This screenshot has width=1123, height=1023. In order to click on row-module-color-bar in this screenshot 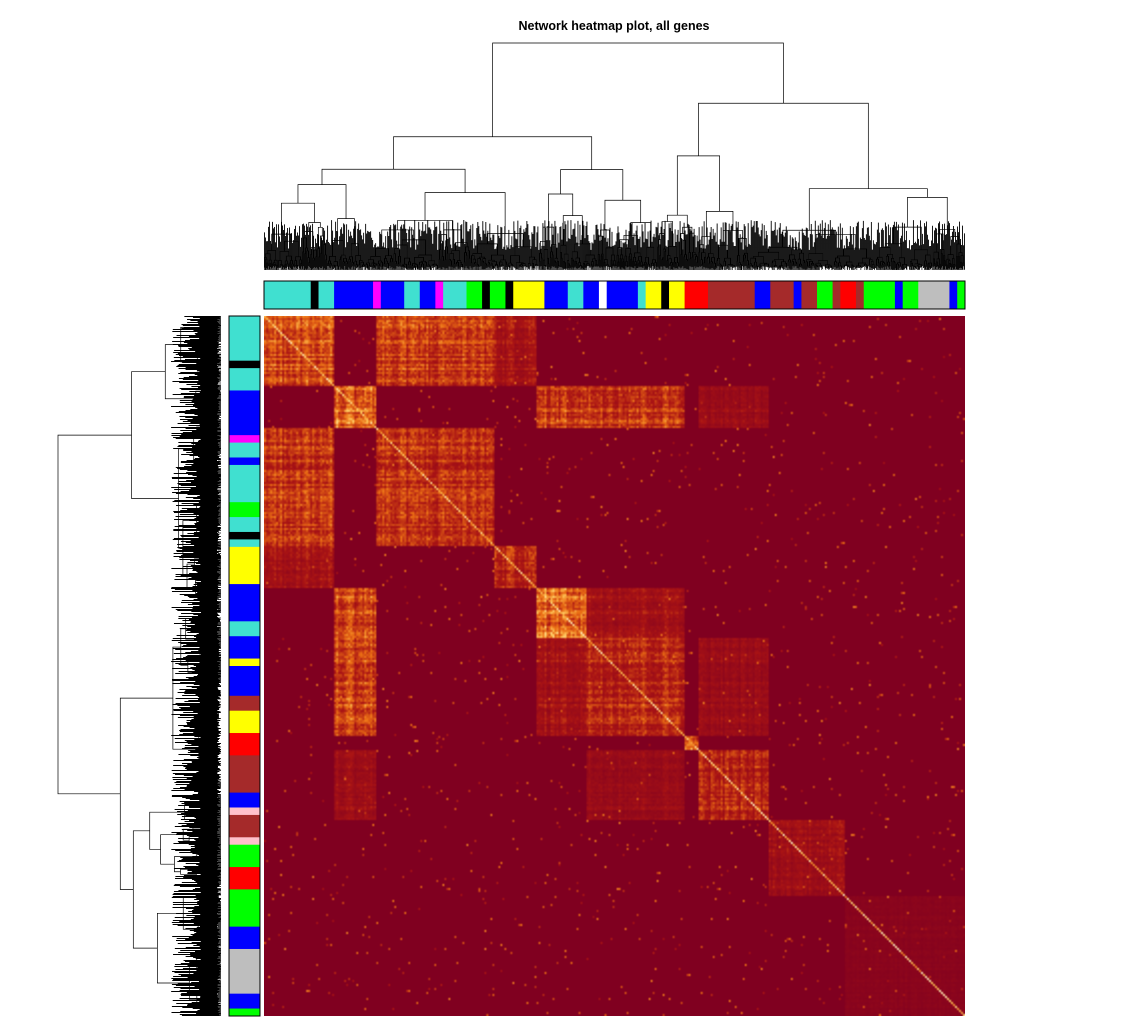, I will do `click(244, 666)`.